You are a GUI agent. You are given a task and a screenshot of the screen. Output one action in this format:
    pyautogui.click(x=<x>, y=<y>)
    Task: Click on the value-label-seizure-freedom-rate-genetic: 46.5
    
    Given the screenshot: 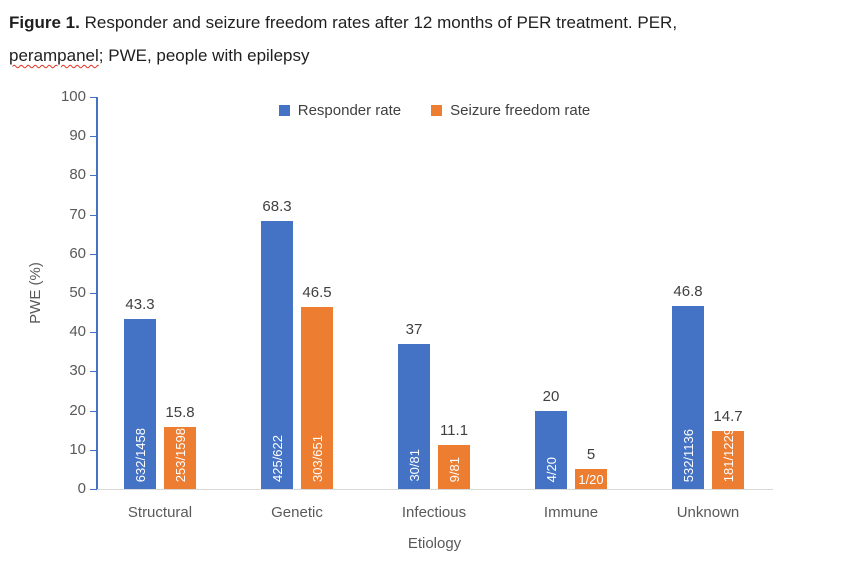 What is the action you would take?
    pyautogui.click(x=317, y=292)
    